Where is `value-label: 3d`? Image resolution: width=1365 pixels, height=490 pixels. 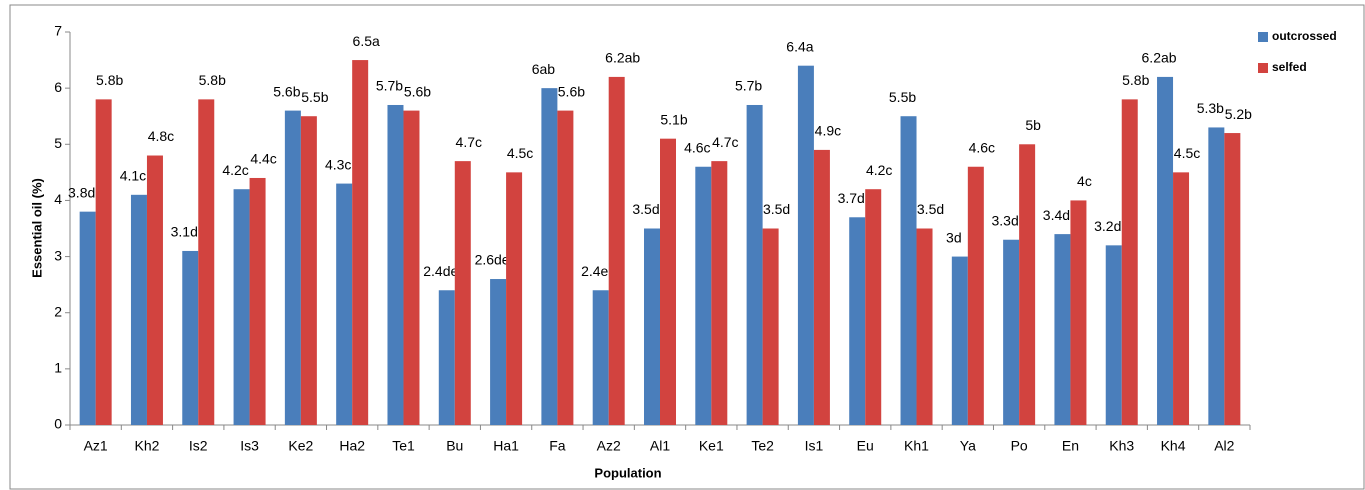
value-label: 3d is located at coordinates (954, 237).